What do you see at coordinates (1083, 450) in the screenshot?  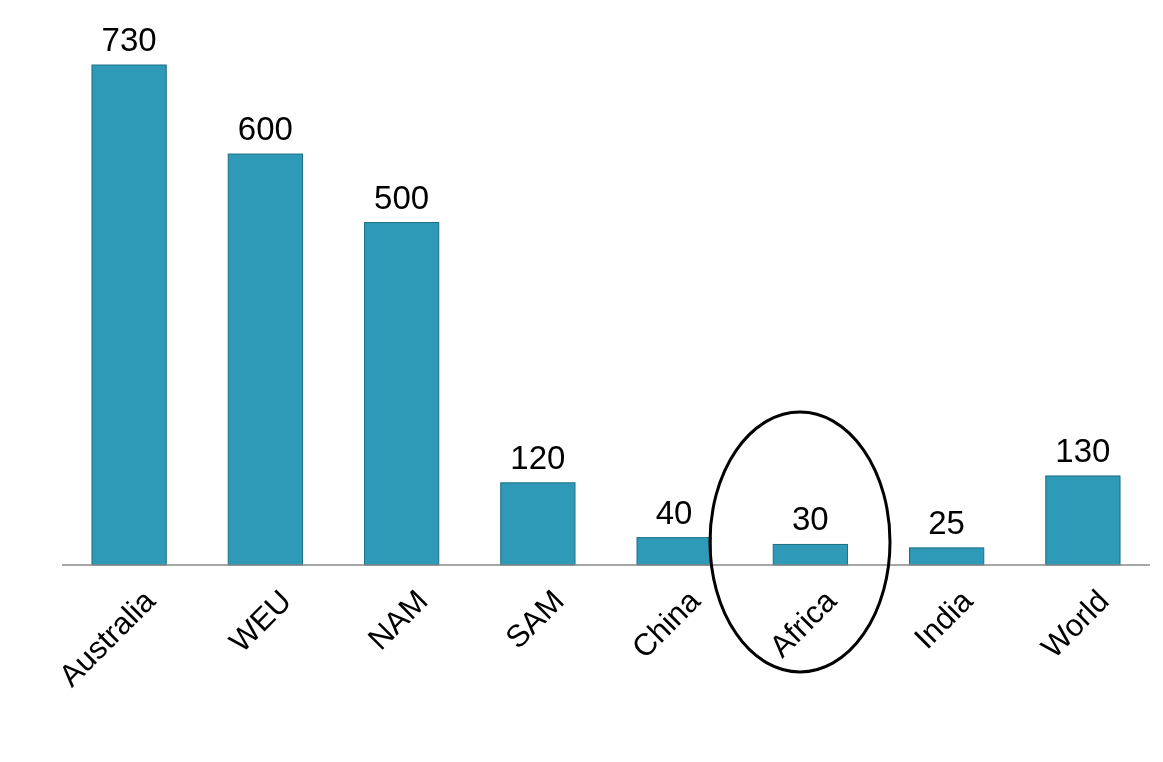 I see `data-label: 130` at bounding box center [1083, 450].